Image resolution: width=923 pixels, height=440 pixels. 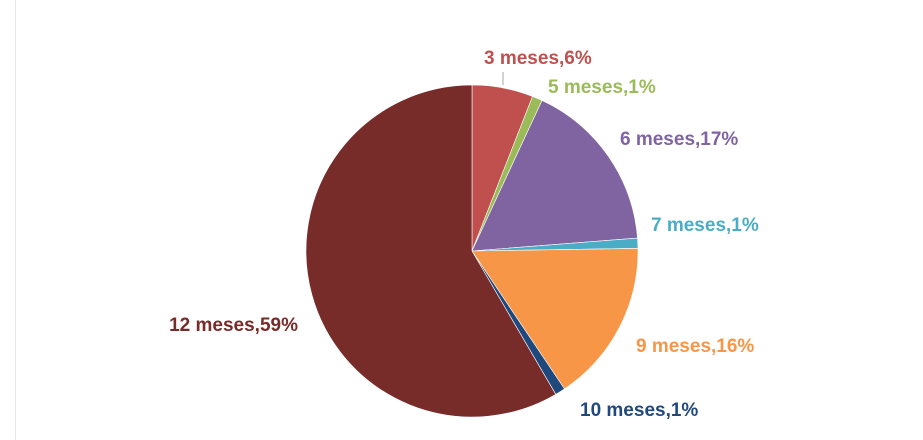 What do you see at coordinates (538, 58) in the screenshot?
I see `slice-label-3-meses: 3 meses,6%` at bounding box center [538, 58].